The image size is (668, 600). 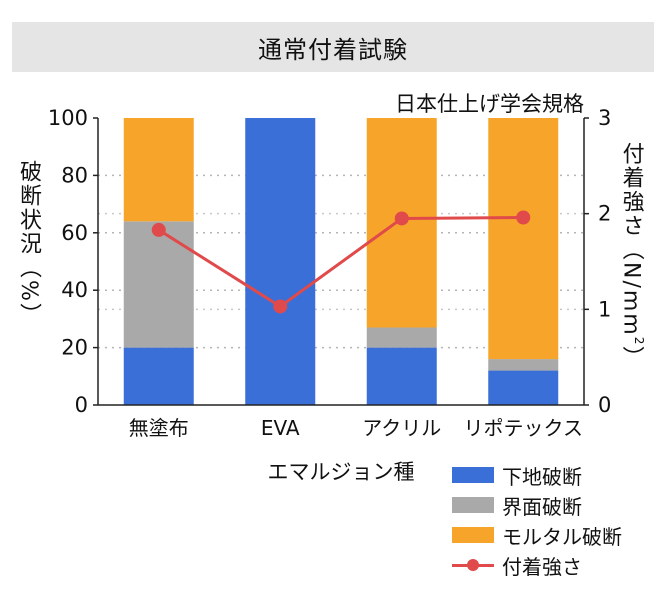 What do you see at coordinates (473, 535) in the screenshot?
I see `legend-swatch-mortar` at bounding box center [473, 535].